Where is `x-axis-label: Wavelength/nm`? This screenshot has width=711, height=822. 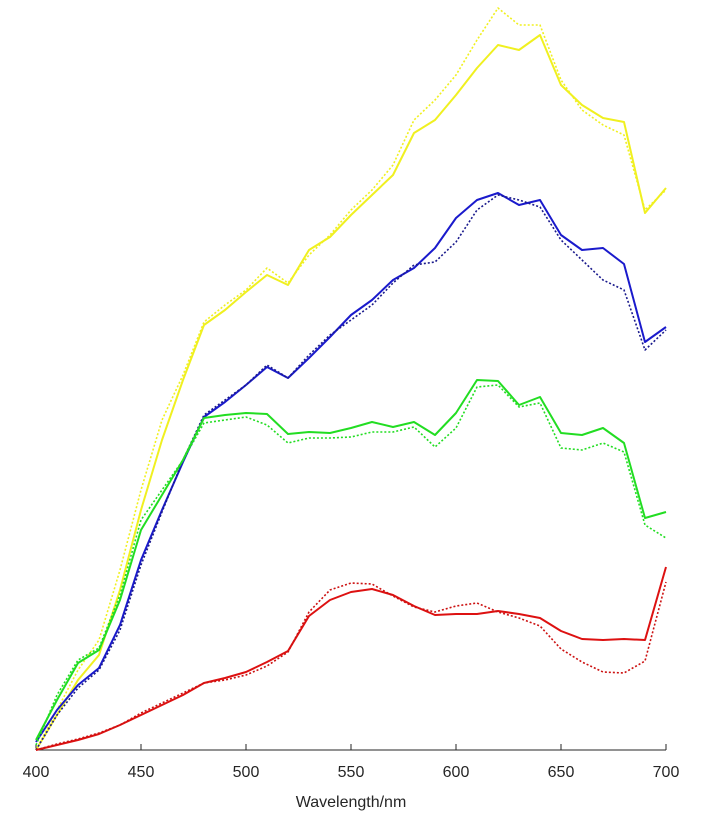
x-axis-label: Wavelength/nm is located at coordinates (351, 802).